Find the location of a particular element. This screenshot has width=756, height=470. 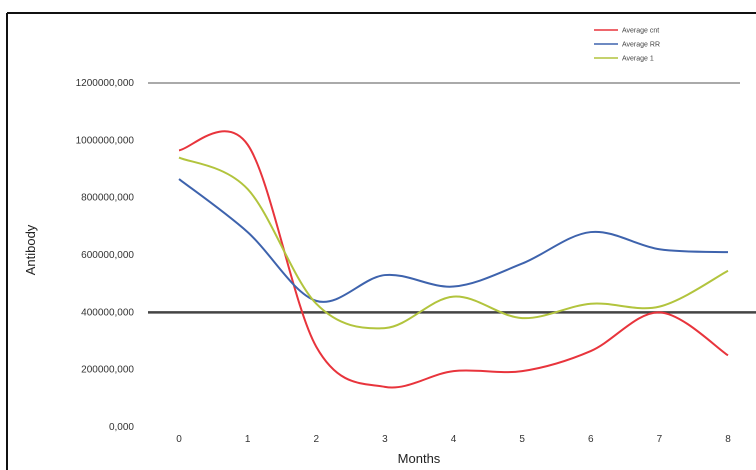

legend: Average cnt Average RR Average 1 is located at coordinates (627, 45).